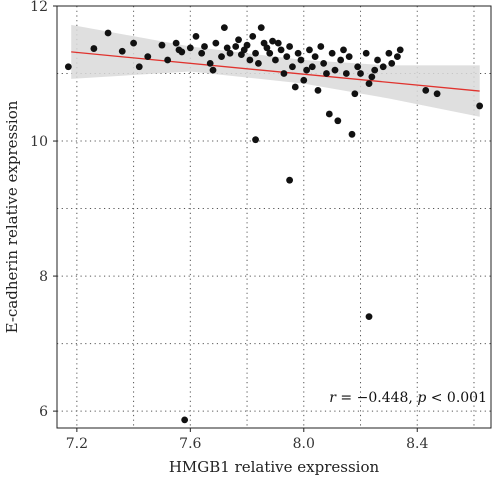 This screenshot has height=482, width=500. What do you see at coordinates (376, 398) in the screenshot?
I see `r-value: = −0.448,` at bounding box center [376, 398].